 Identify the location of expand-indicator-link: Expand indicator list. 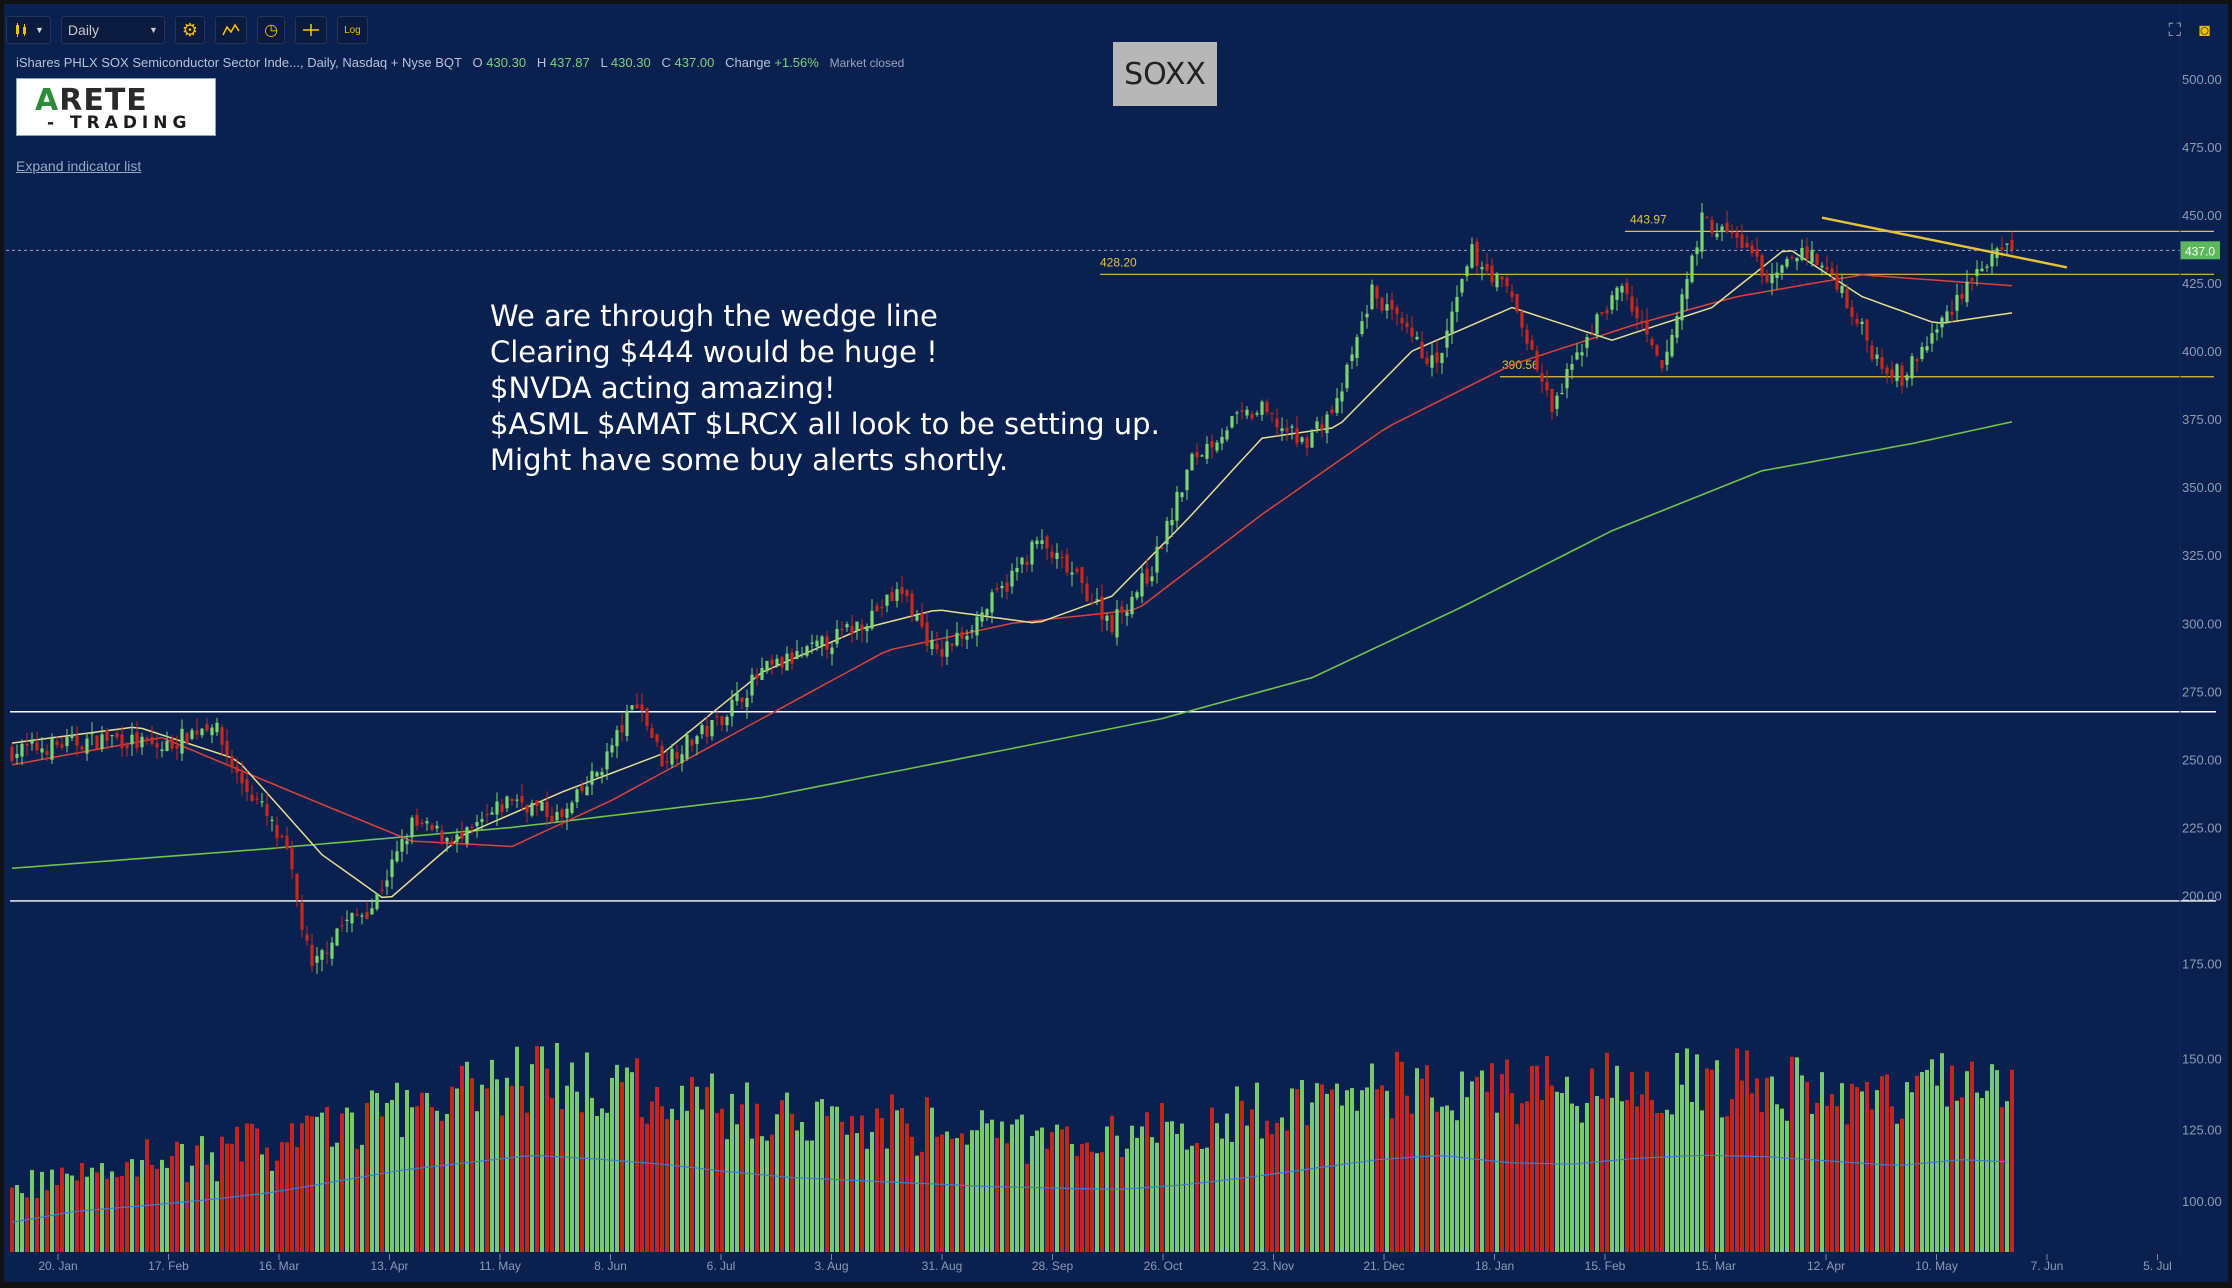
(79, 166).